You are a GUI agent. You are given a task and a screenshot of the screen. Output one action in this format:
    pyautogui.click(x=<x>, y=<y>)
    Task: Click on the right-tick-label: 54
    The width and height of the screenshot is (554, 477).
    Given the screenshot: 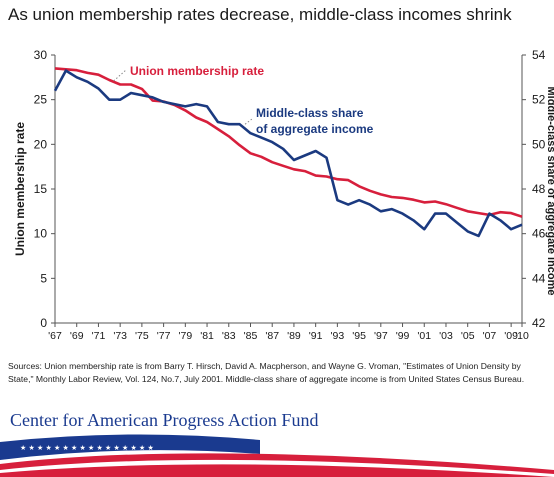 What is the action you would take?
    pyautogui.click(x=539, y=55)
    